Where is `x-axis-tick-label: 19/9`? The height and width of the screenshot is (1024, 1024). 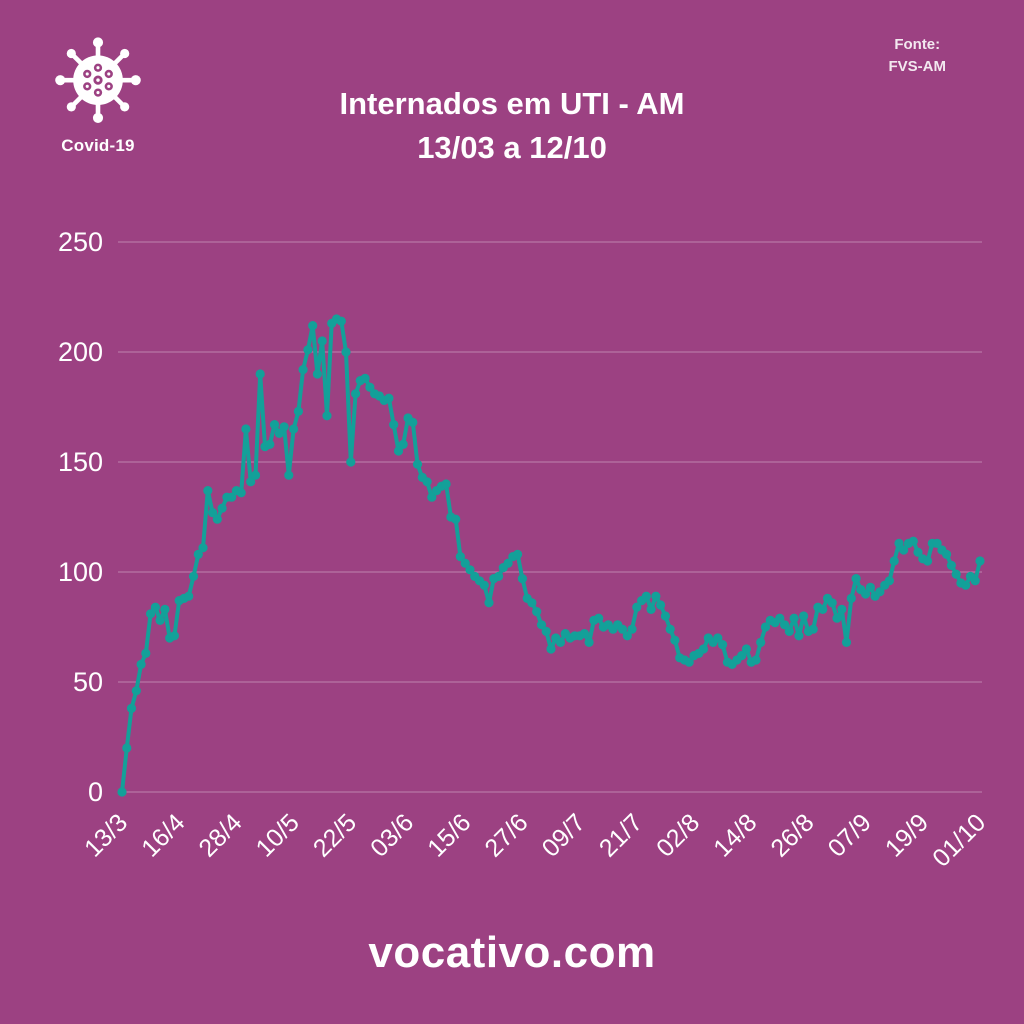
x-axis-tick-label: 19/9 is located at coordinates (907, 835).